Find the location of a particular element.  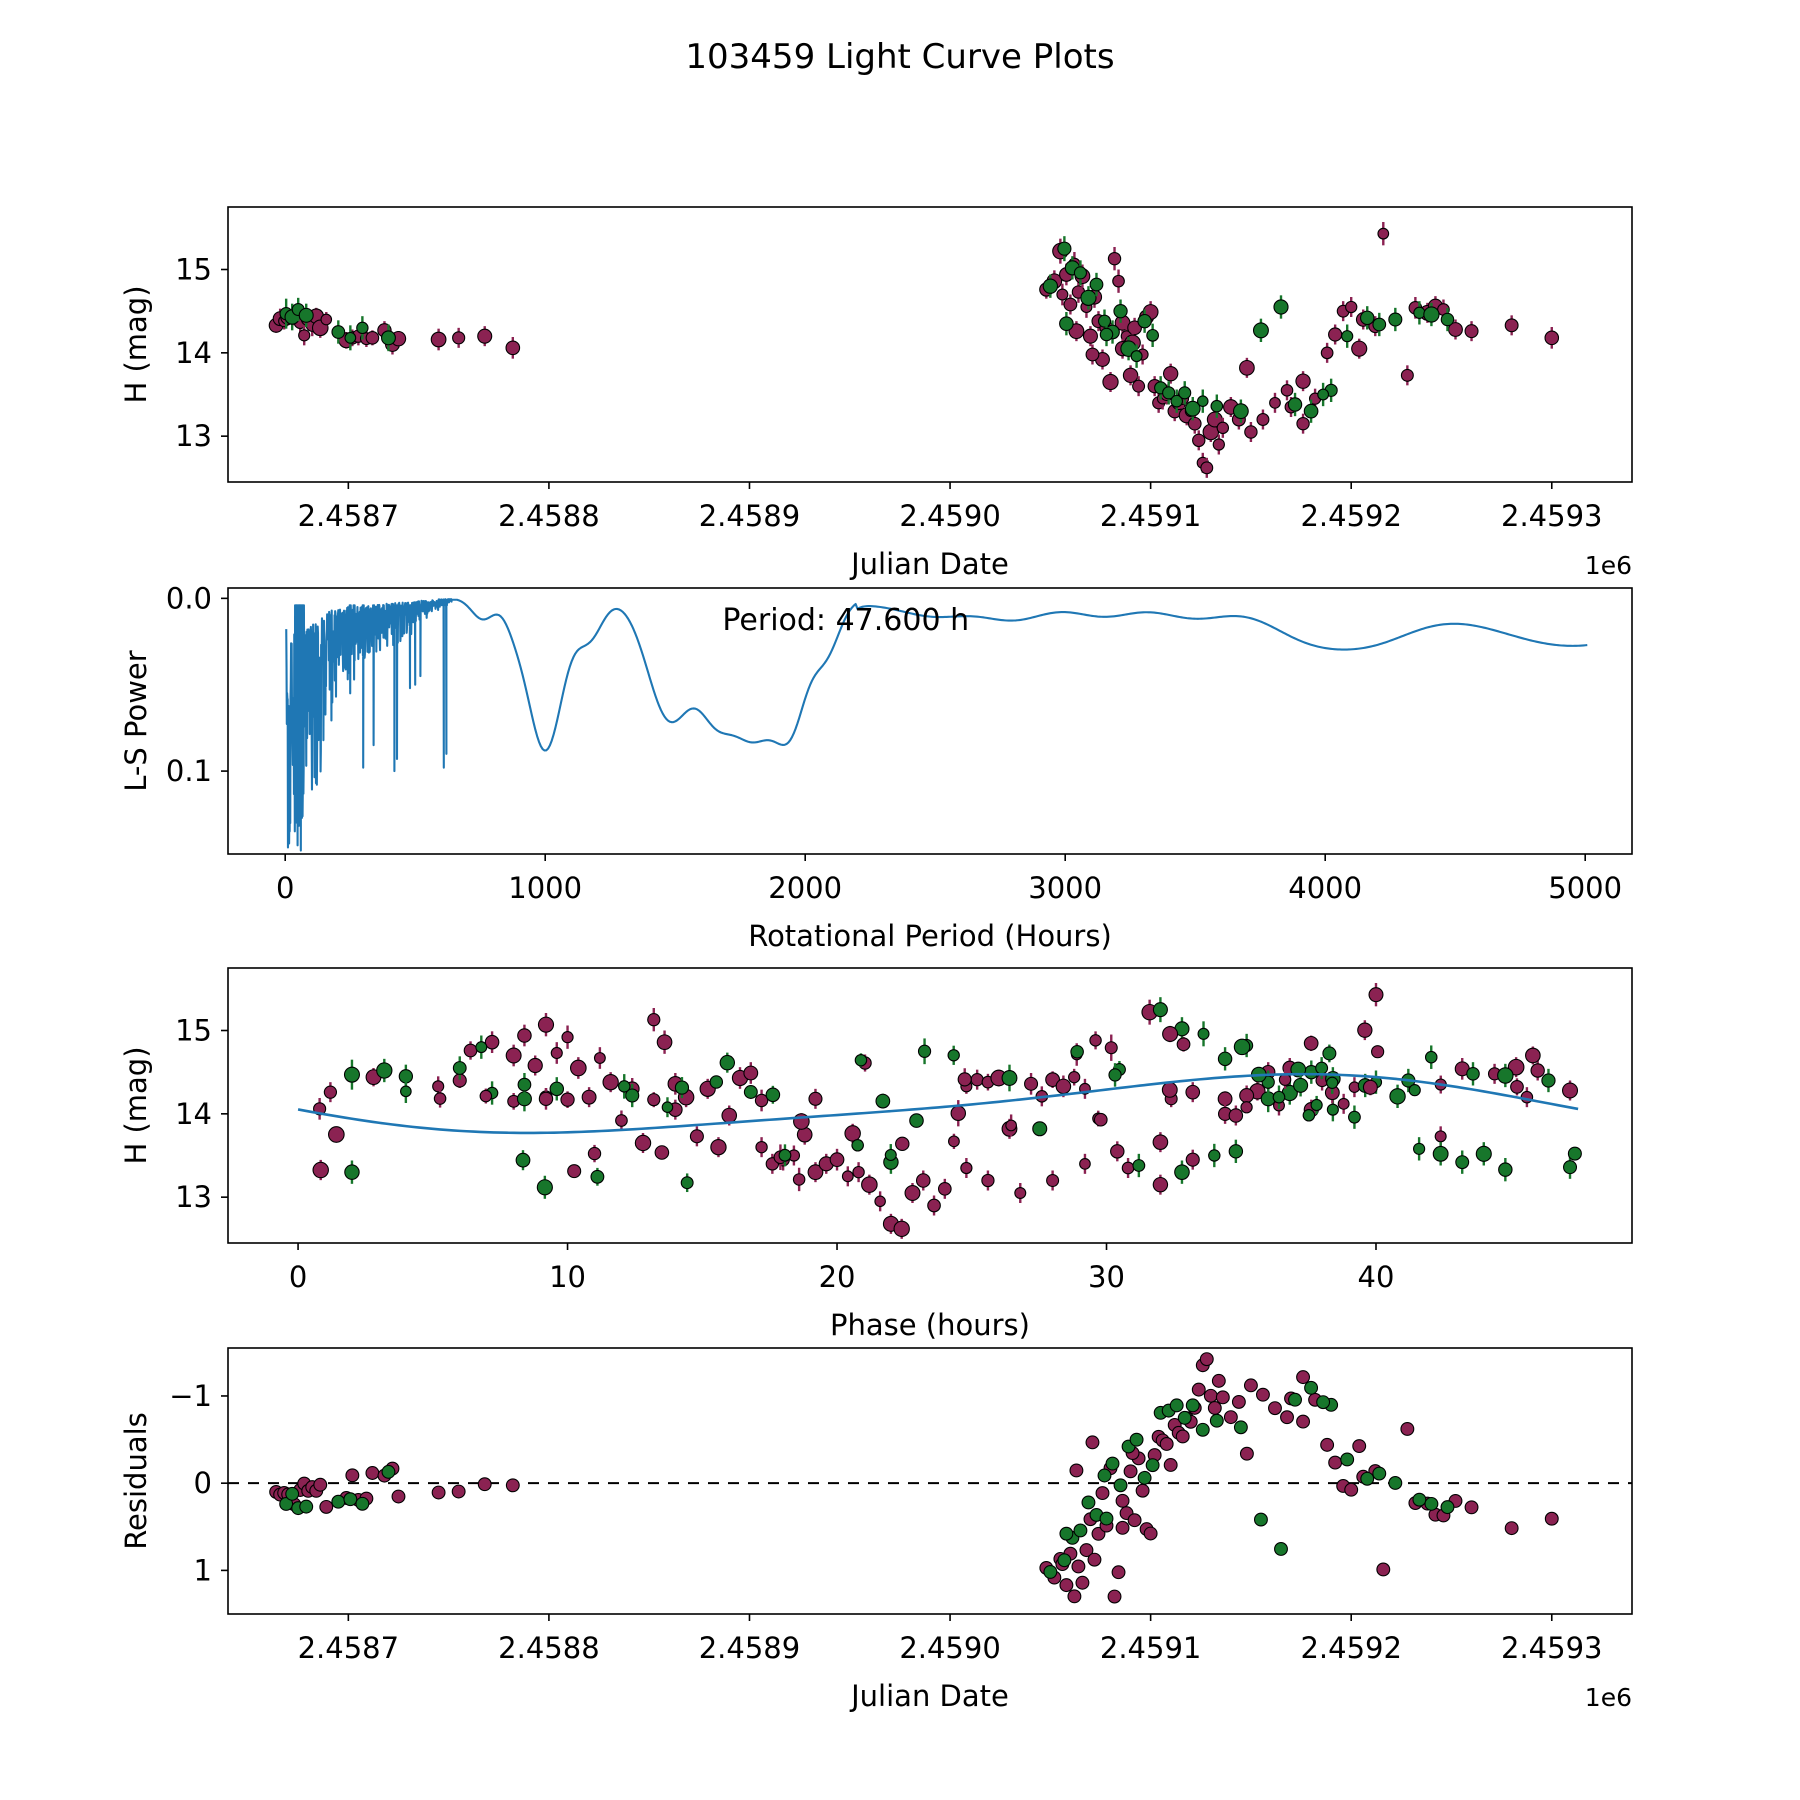

panel-phased-xticklabel: 40 is located at coordinates (1376, 1277).